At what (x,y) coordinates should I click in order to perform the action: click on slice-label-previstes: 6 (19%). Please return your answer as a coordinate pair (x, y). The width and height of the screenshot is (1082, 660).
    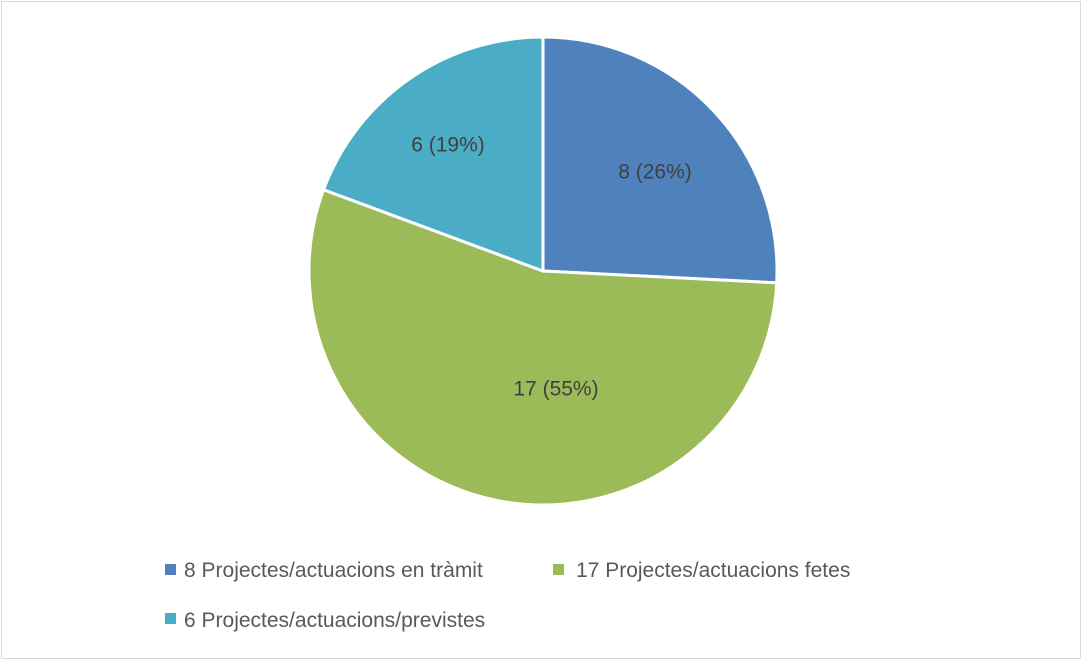
    Looking at the image, I should click on (448, 145).